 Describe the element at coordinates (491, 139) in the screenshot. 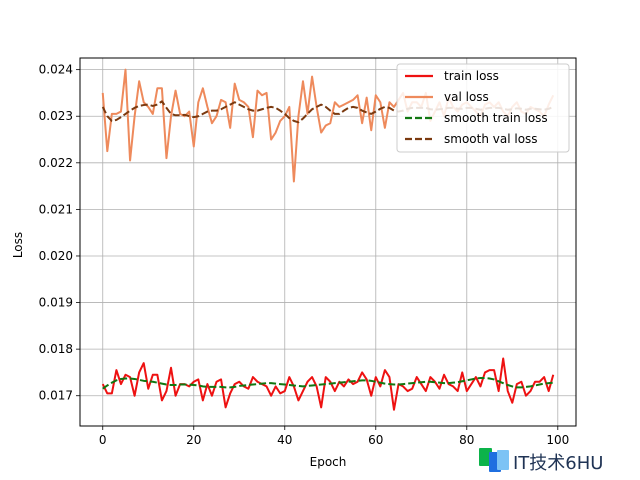

I see `legend-entry: smooth val loss` at that location.